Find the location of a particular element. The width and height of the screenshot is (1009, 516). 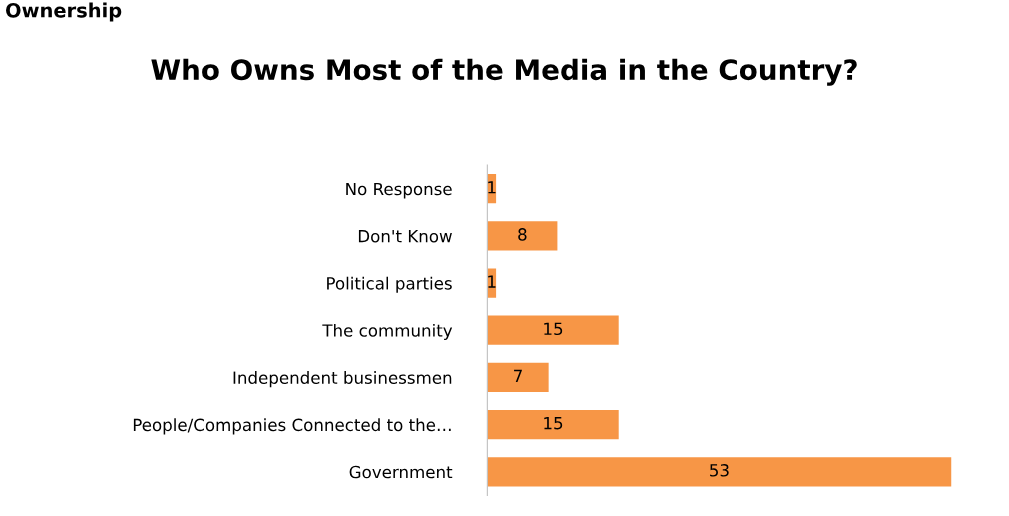

y-tick-label: No Response is located at coordinates (399, 190).